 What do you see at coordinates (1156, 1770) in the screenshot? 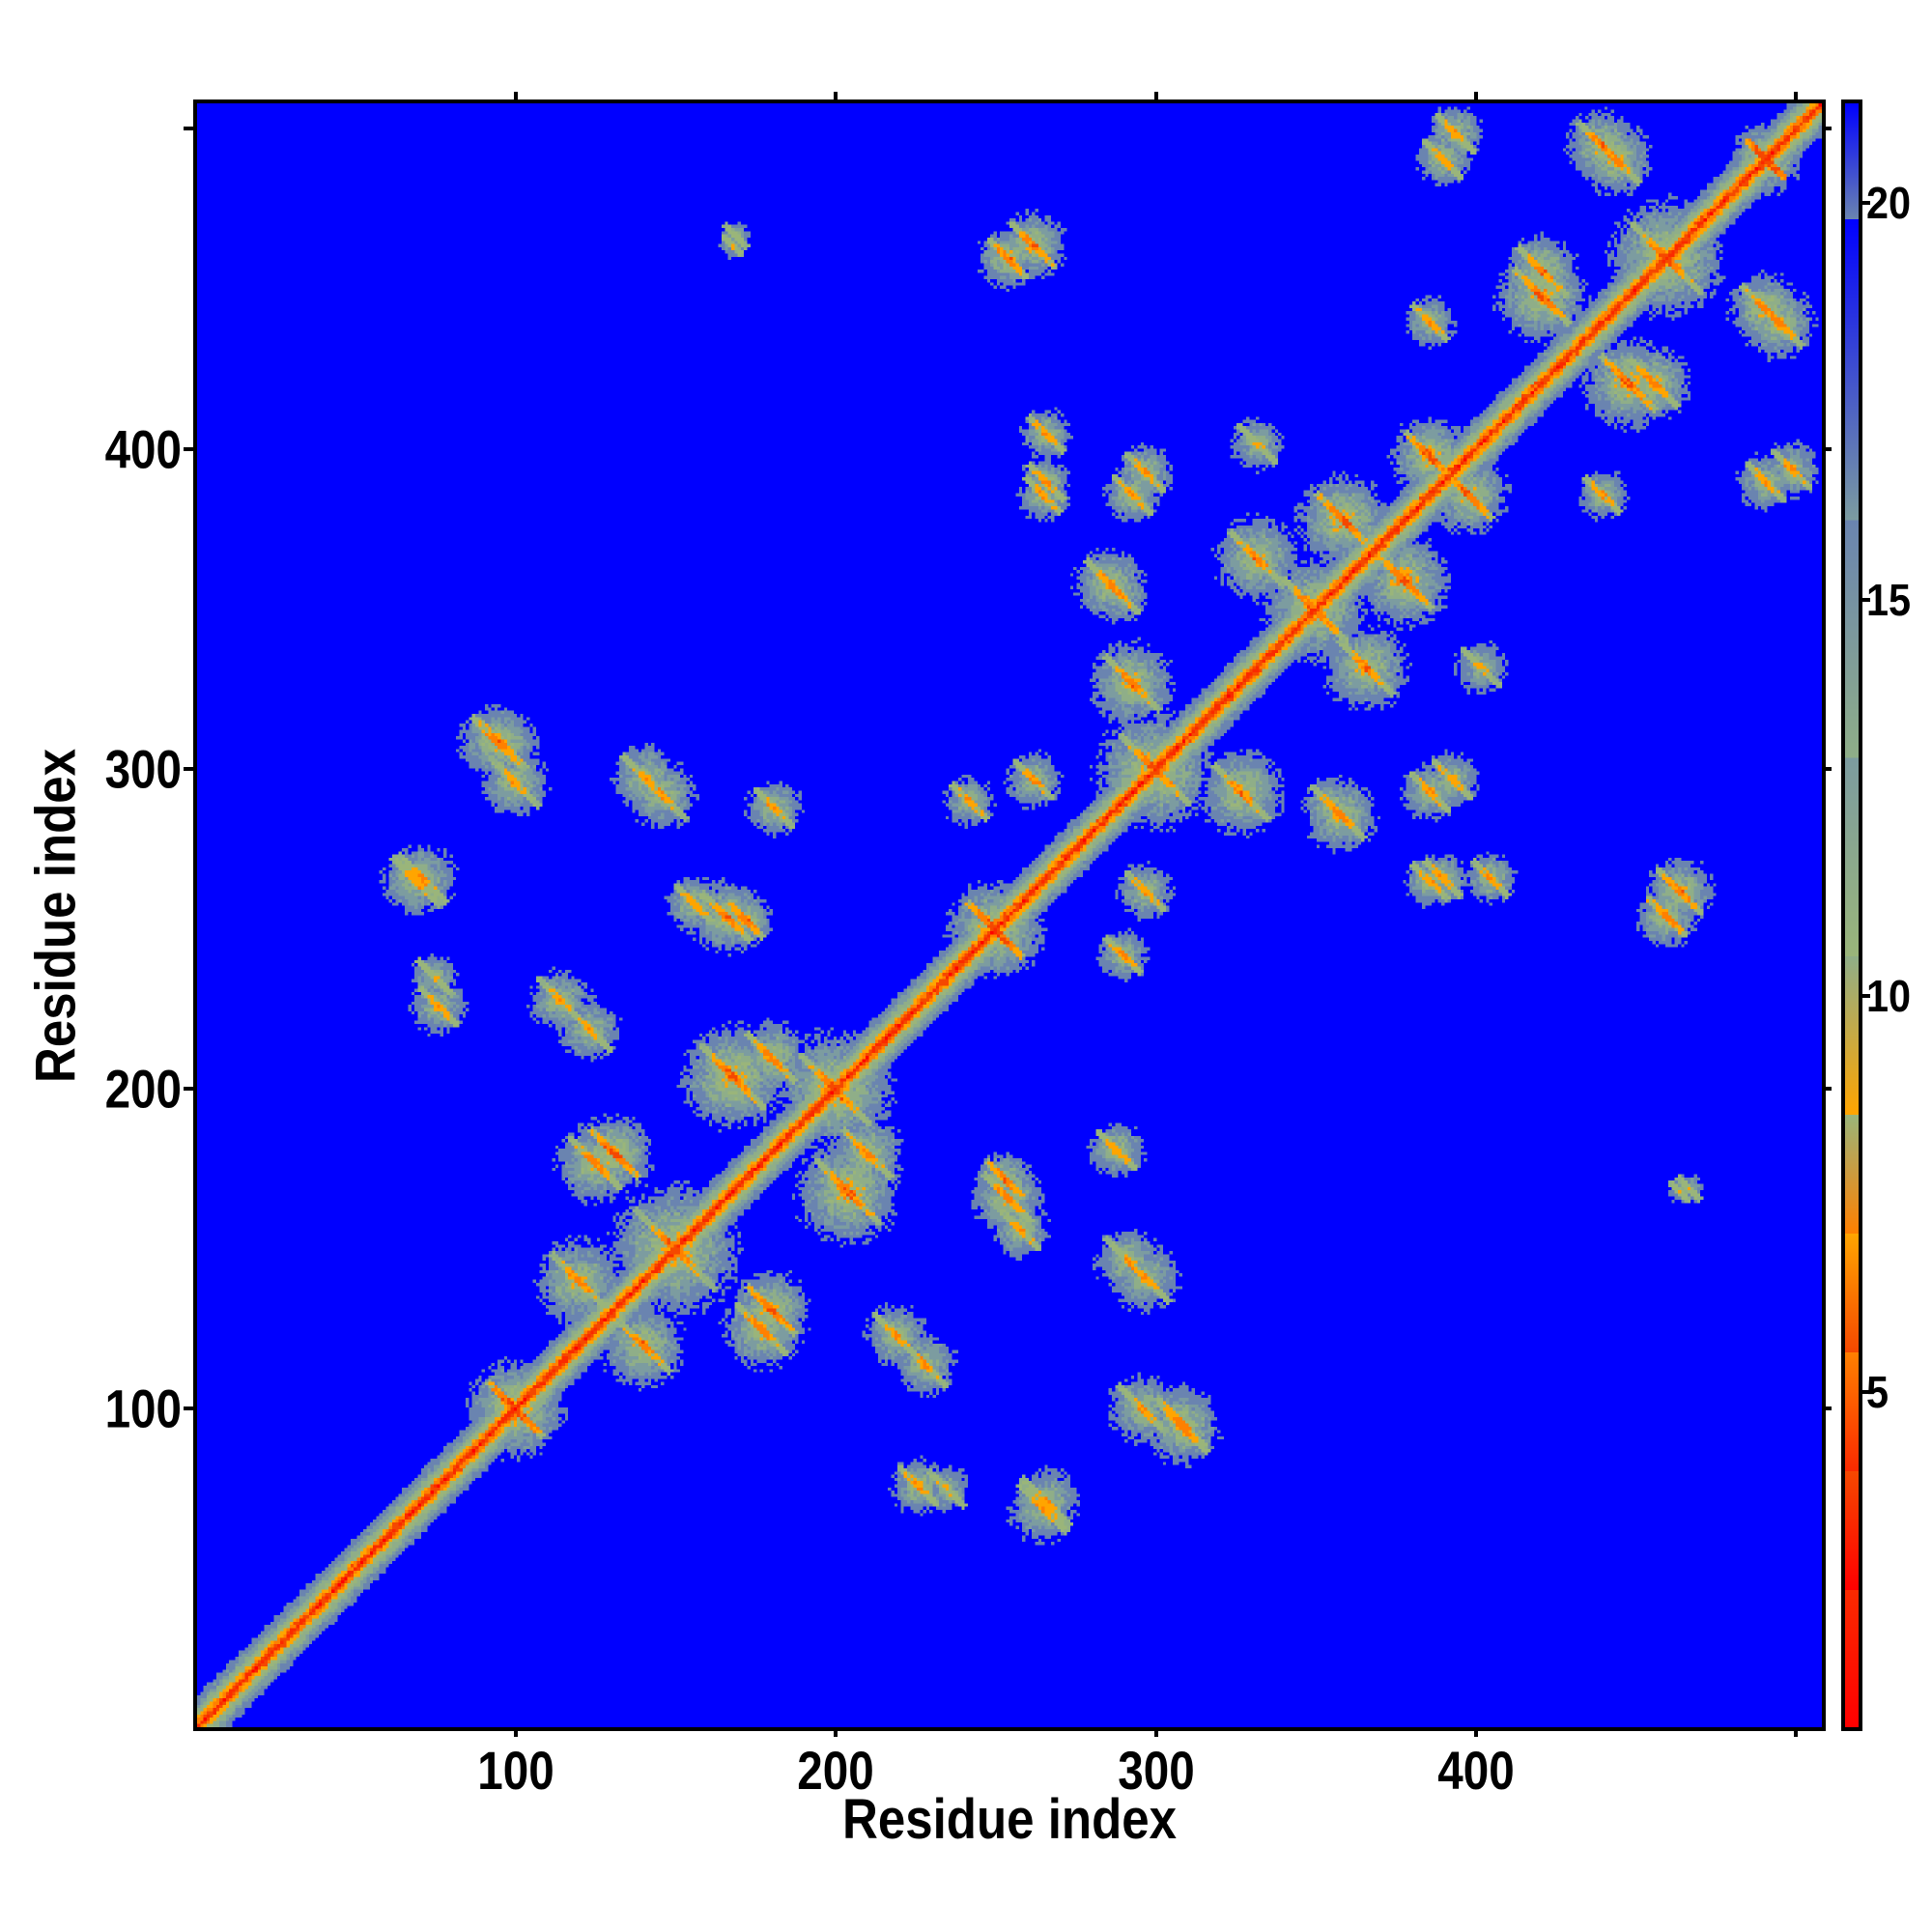
I see `x-tick-label: 300` at bounding box center [1156, 1770].